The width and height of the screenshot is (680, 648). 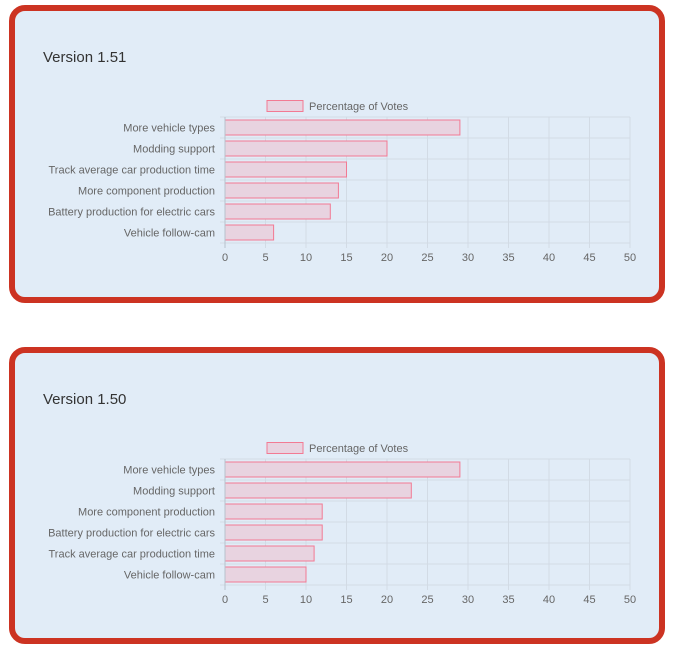 I want to click on chart-card-title: Version 1.51, so click(x=85, y=57).